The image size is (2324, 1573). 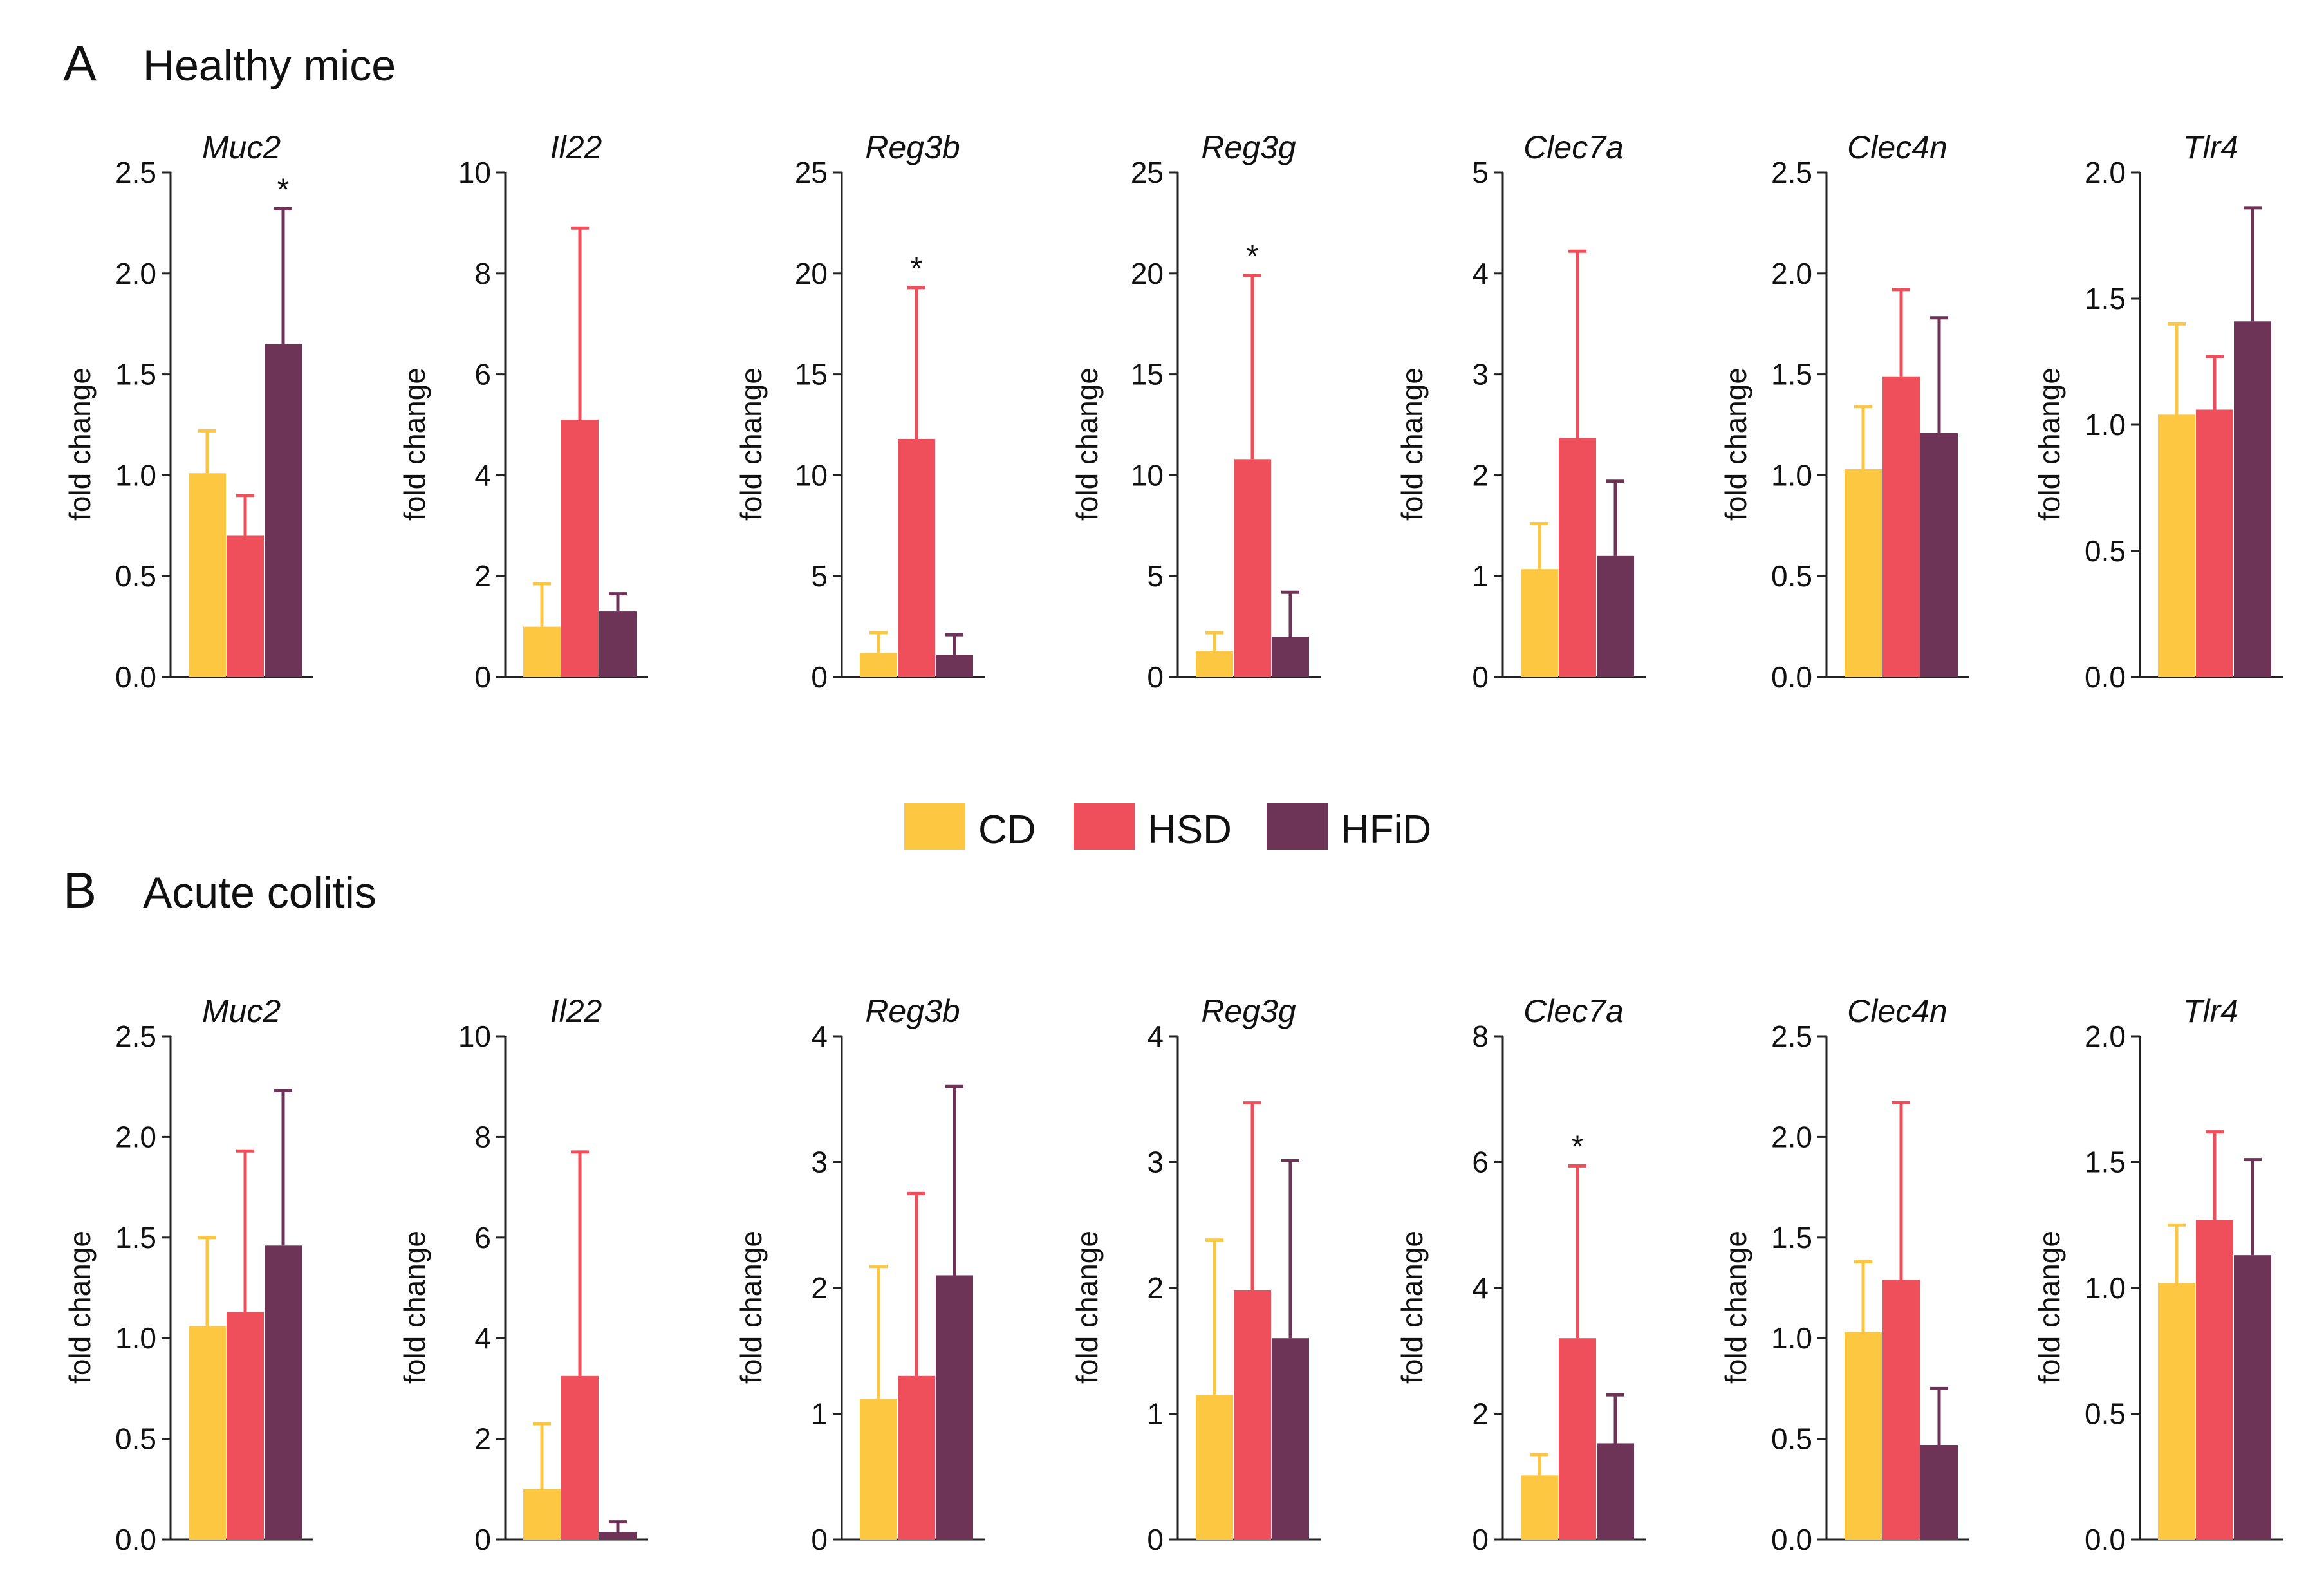 What do you see at coordinates (1897, 1011) in the screenshot?
I see `gene-title: Clec4n` at bounding box center [1897, 1011].